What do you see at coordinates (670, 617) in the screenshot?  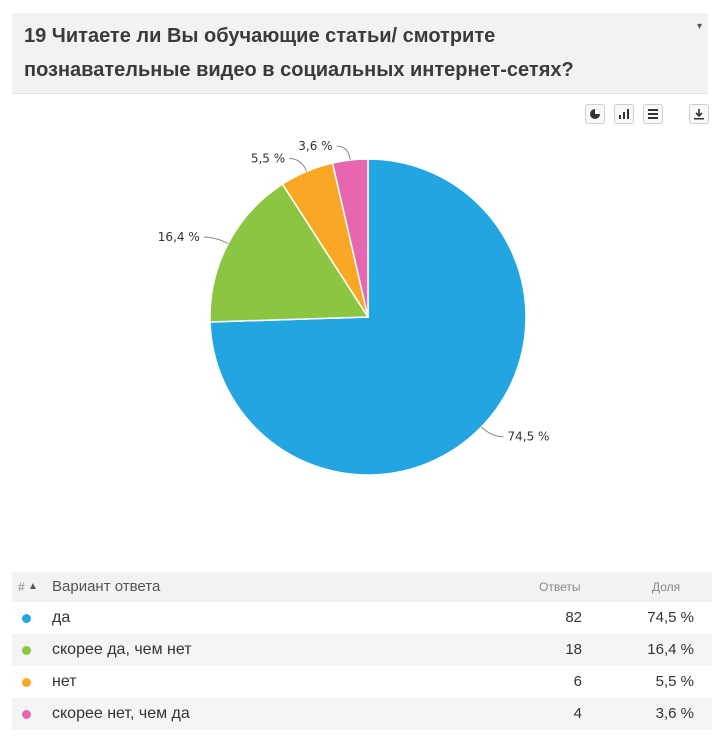 I see `answer-share: 74,5 %` at bounding box center [670, 617].